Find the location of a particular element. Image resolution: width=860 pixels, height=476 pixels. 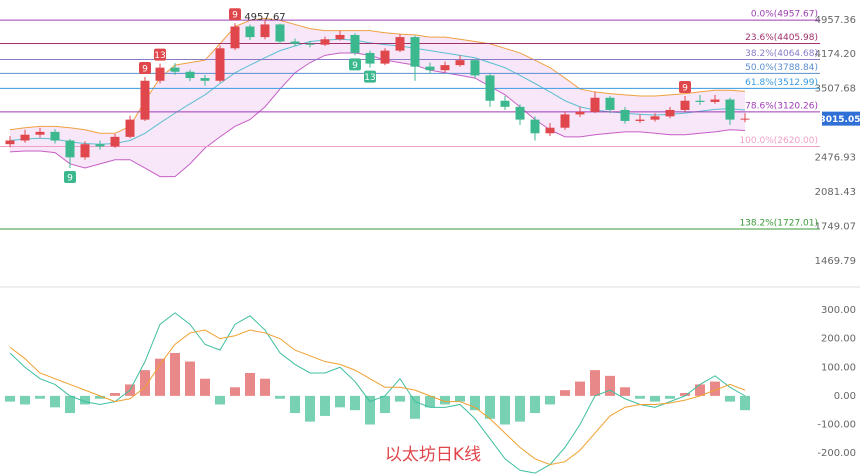

fib-label: 61.8%(3512.99) is located at coordinates (781, 83).